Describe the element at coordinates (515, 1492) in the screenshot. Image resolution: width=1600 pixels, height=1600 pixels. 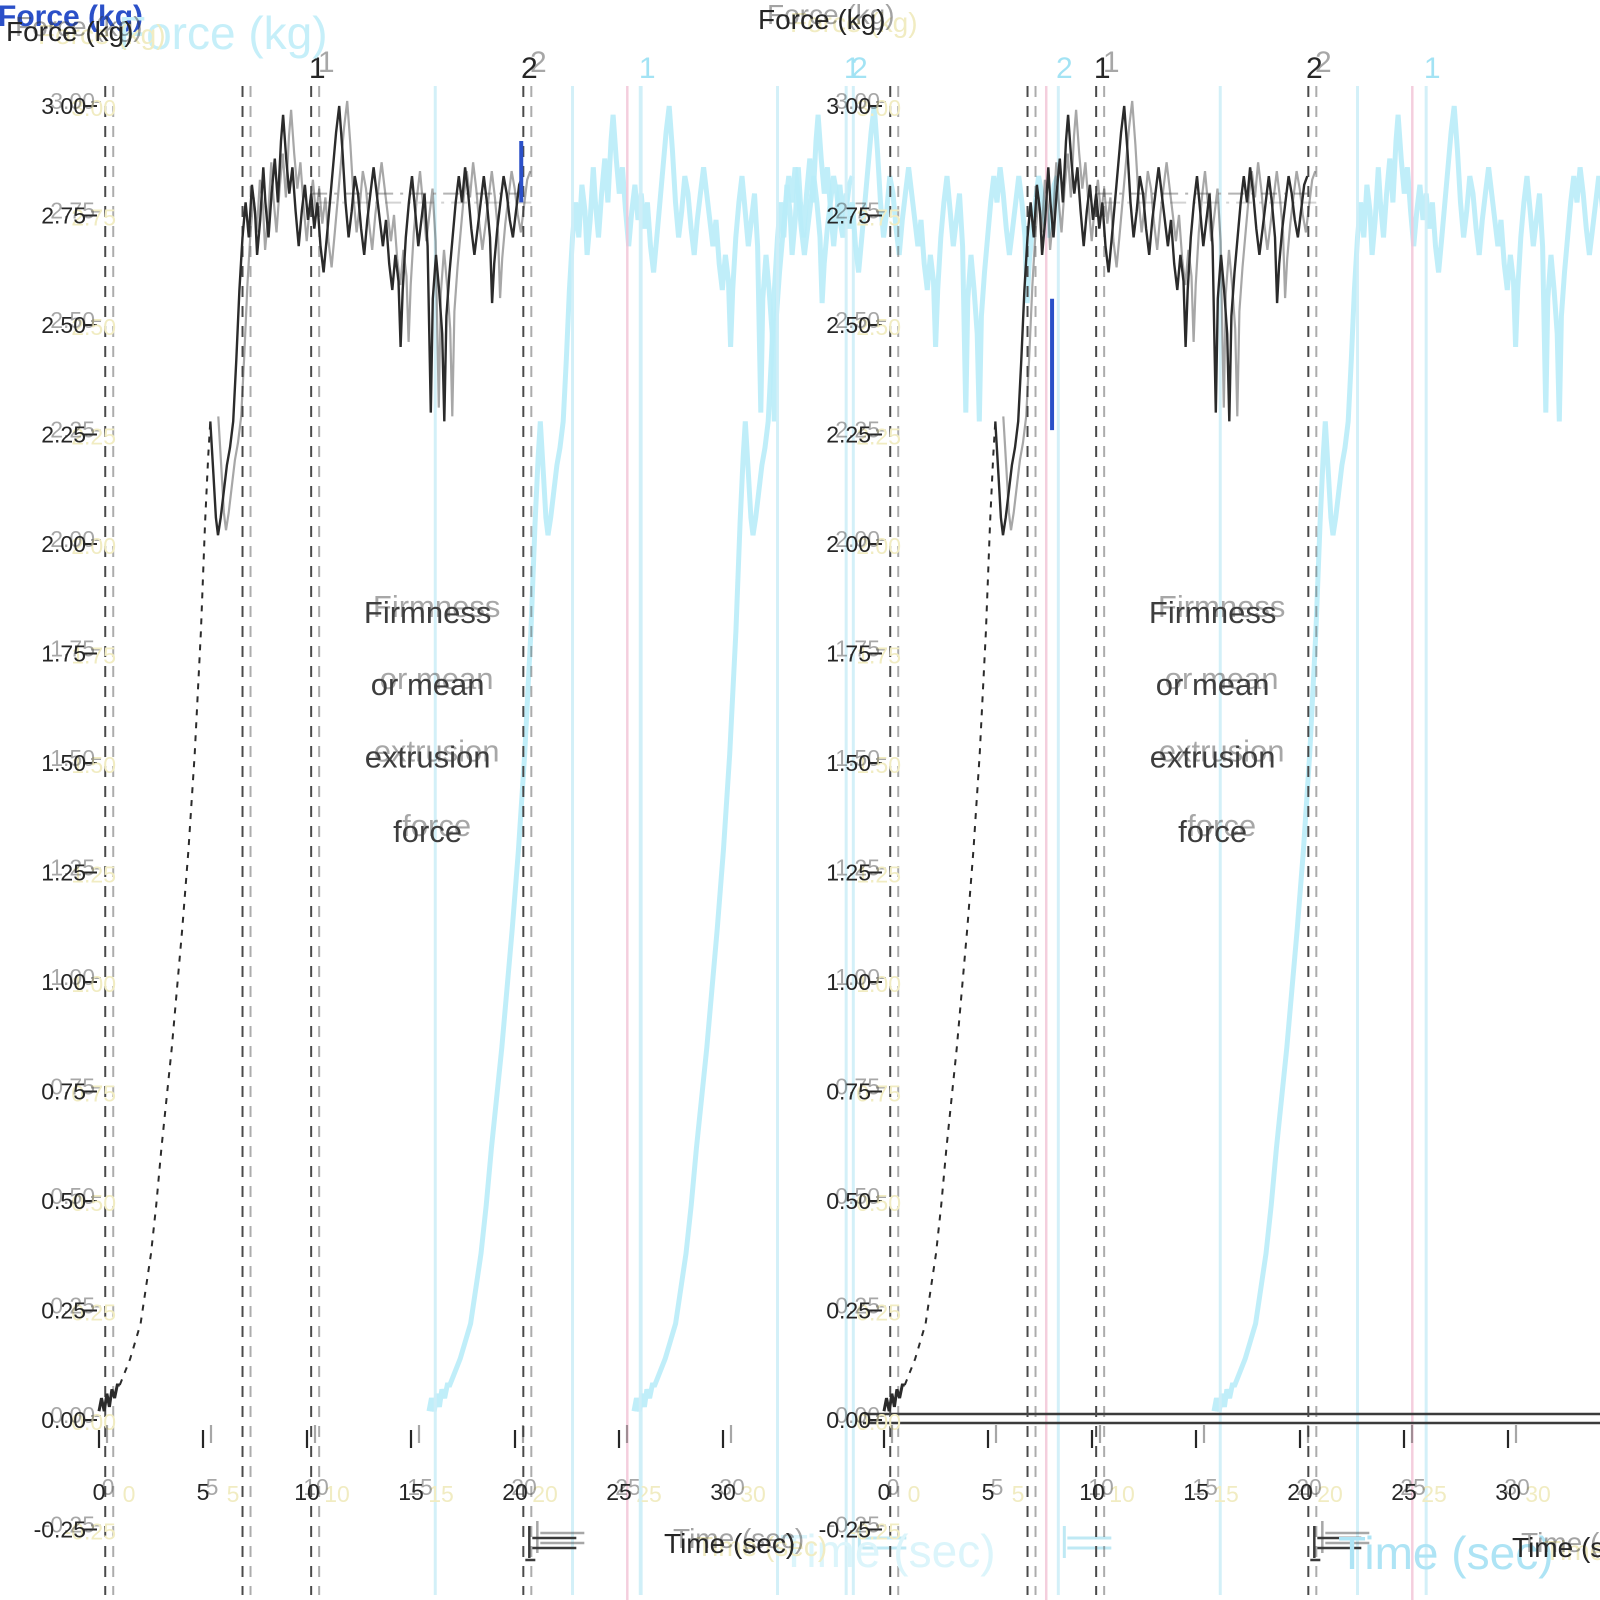
I see `x-tick-label: 20` at that location.